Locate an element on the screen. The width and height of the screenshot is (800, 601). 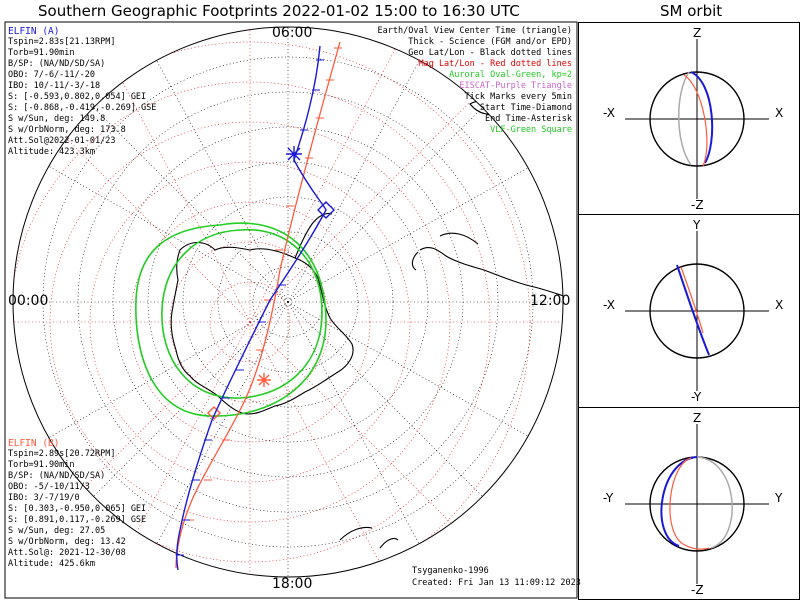
legend-item: EISCAT-Purple Triangle is located at coordinates (515, 86).